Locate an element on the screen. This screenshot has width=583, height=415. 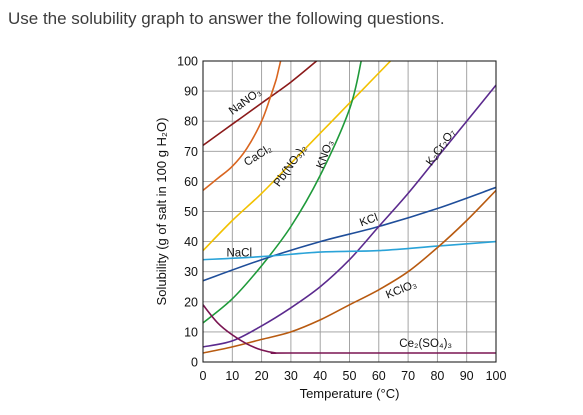
y-tick-label: 80 is located at coordinates (191, 122).